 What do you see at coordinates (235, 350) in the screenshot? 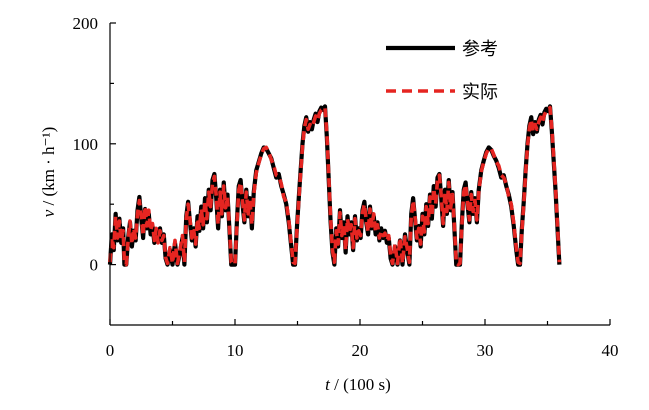
I see `x-tick-label: 10` at bounding box center [235, 350].